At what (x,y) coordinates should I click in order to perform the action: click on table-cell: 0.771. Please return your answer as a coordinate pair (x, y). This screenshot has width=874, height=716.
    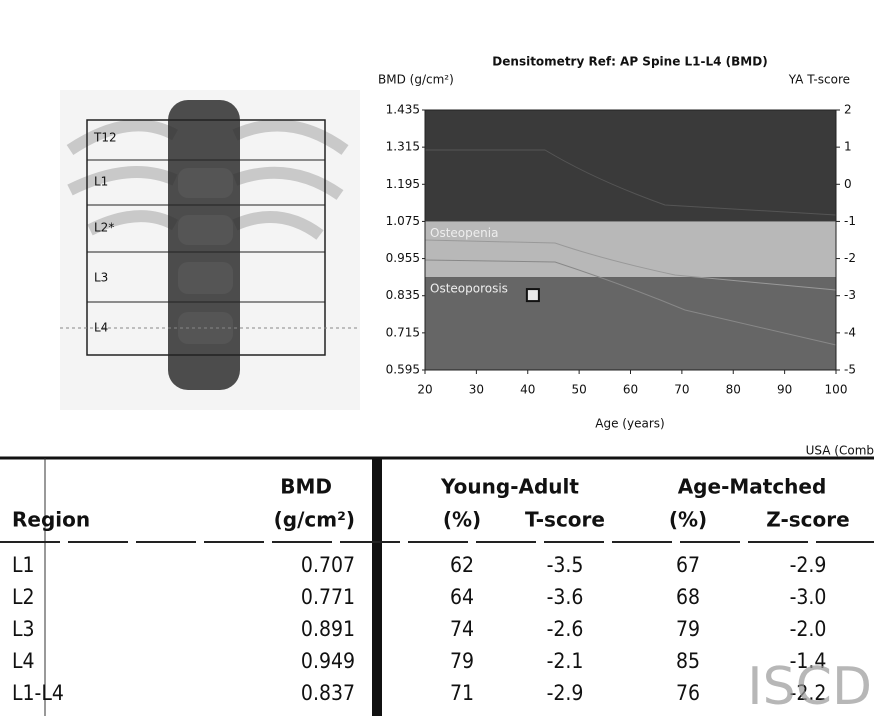
    Looking at the image, I should click on (328, 597).